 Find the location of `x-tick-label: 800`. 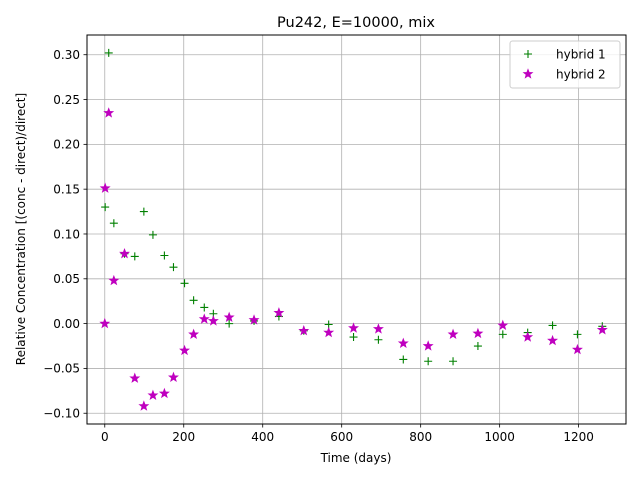

x-tick-label: 800 is located at coordinates (420, 437).